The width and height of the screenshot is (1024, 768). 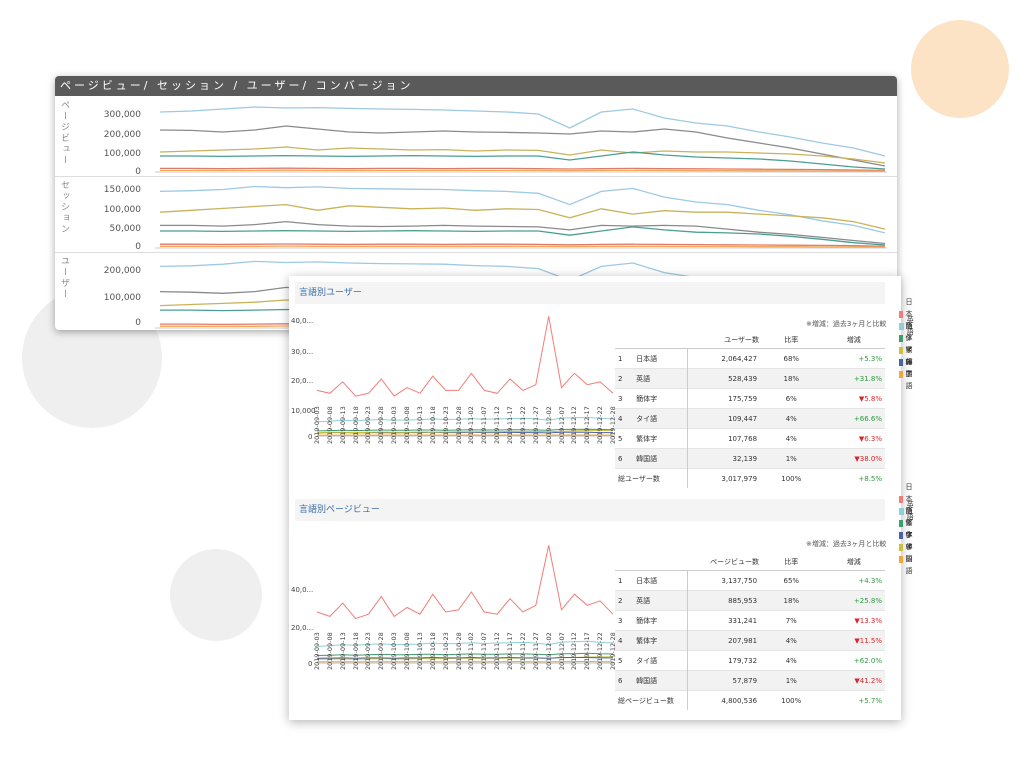 I want to click on pageviews-legend: 日本語 英語 簡体字 繁体字 タイ語 韓国語, so click(x=907, y=529).